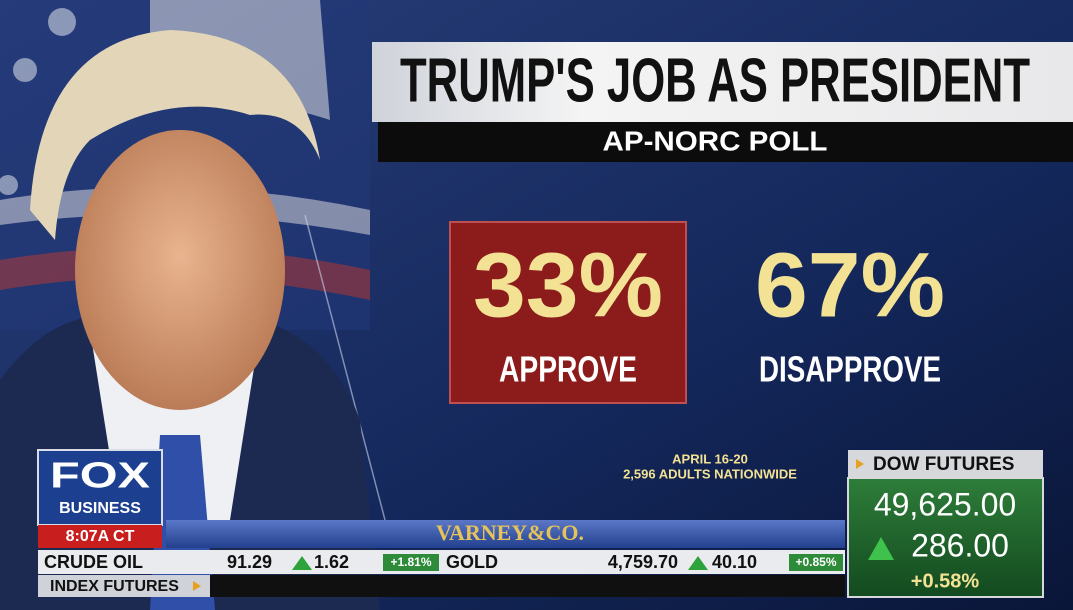 The width and height of the screenshot is (1073, 610). Describe the element at coordinates (568, 285) in the screenshot. I see `approve-value: 33%` at that location.